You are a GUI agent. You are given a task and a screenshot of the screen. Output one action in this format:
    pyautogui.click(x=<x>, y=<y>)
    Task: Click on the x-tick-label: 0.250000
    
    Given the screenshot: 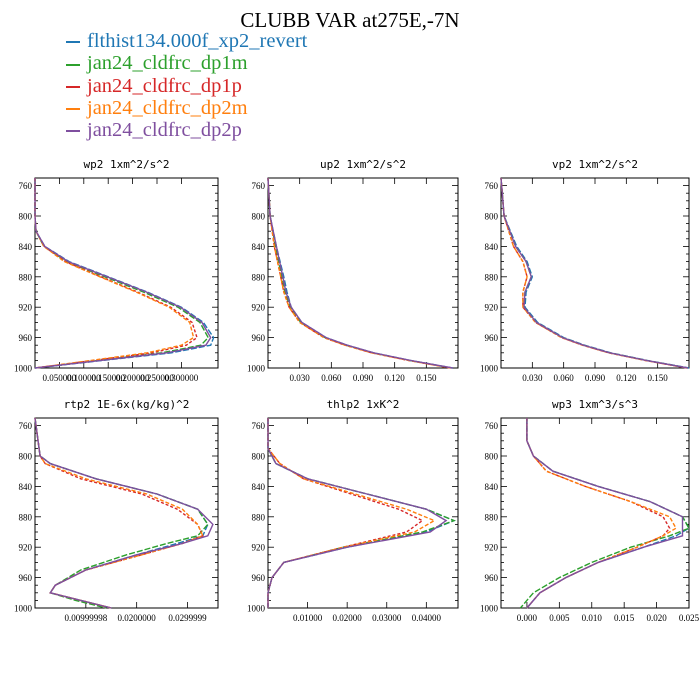 What is the action you would take?
    pyautogui.click(x=157, y=378)
    